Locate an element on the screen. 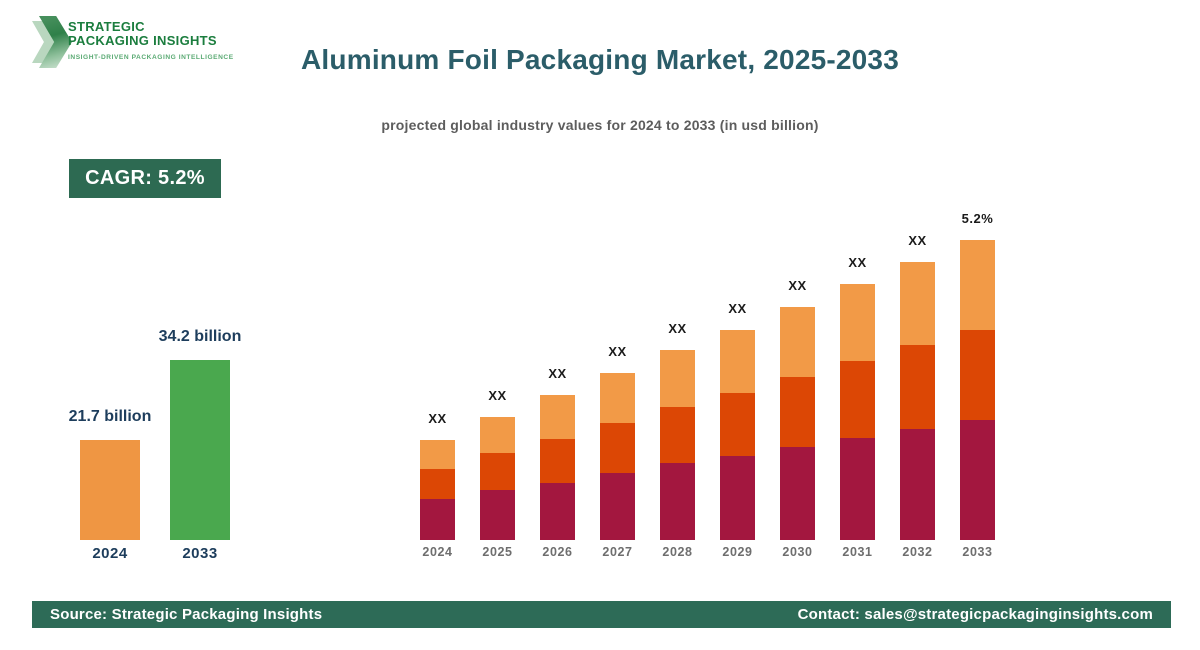  bar-2029: XX 2029 is located at coordinates (737, 430).